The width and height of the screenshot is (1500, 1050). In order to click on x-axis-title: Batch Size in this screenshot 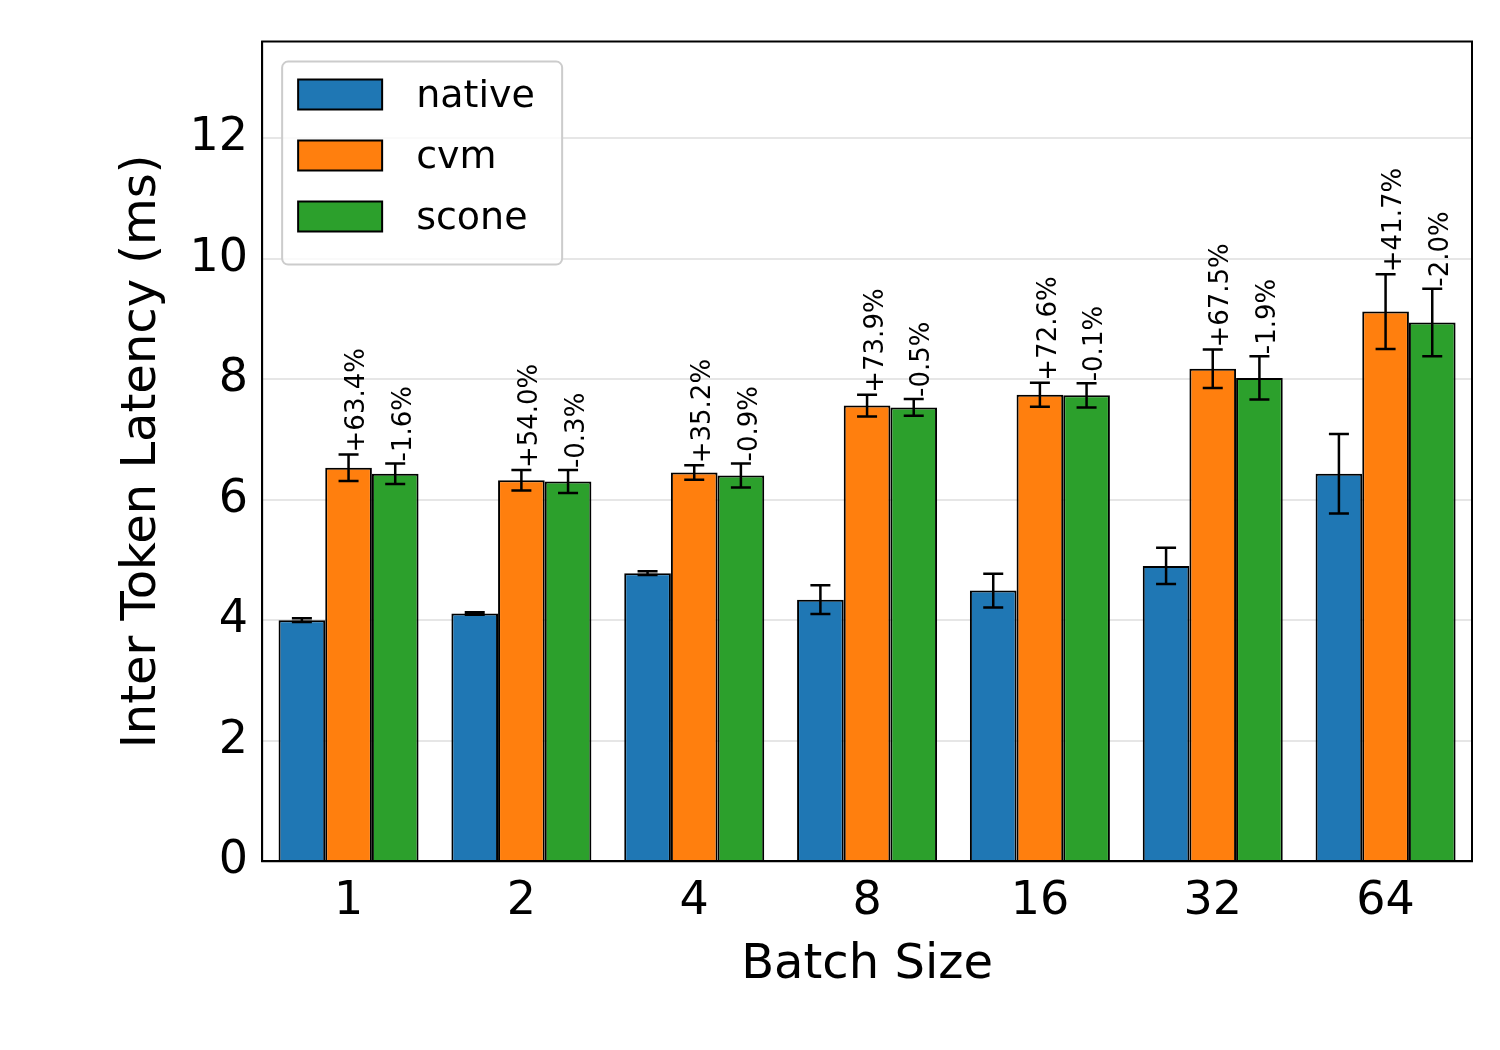, I will do `click(867, 960)`.